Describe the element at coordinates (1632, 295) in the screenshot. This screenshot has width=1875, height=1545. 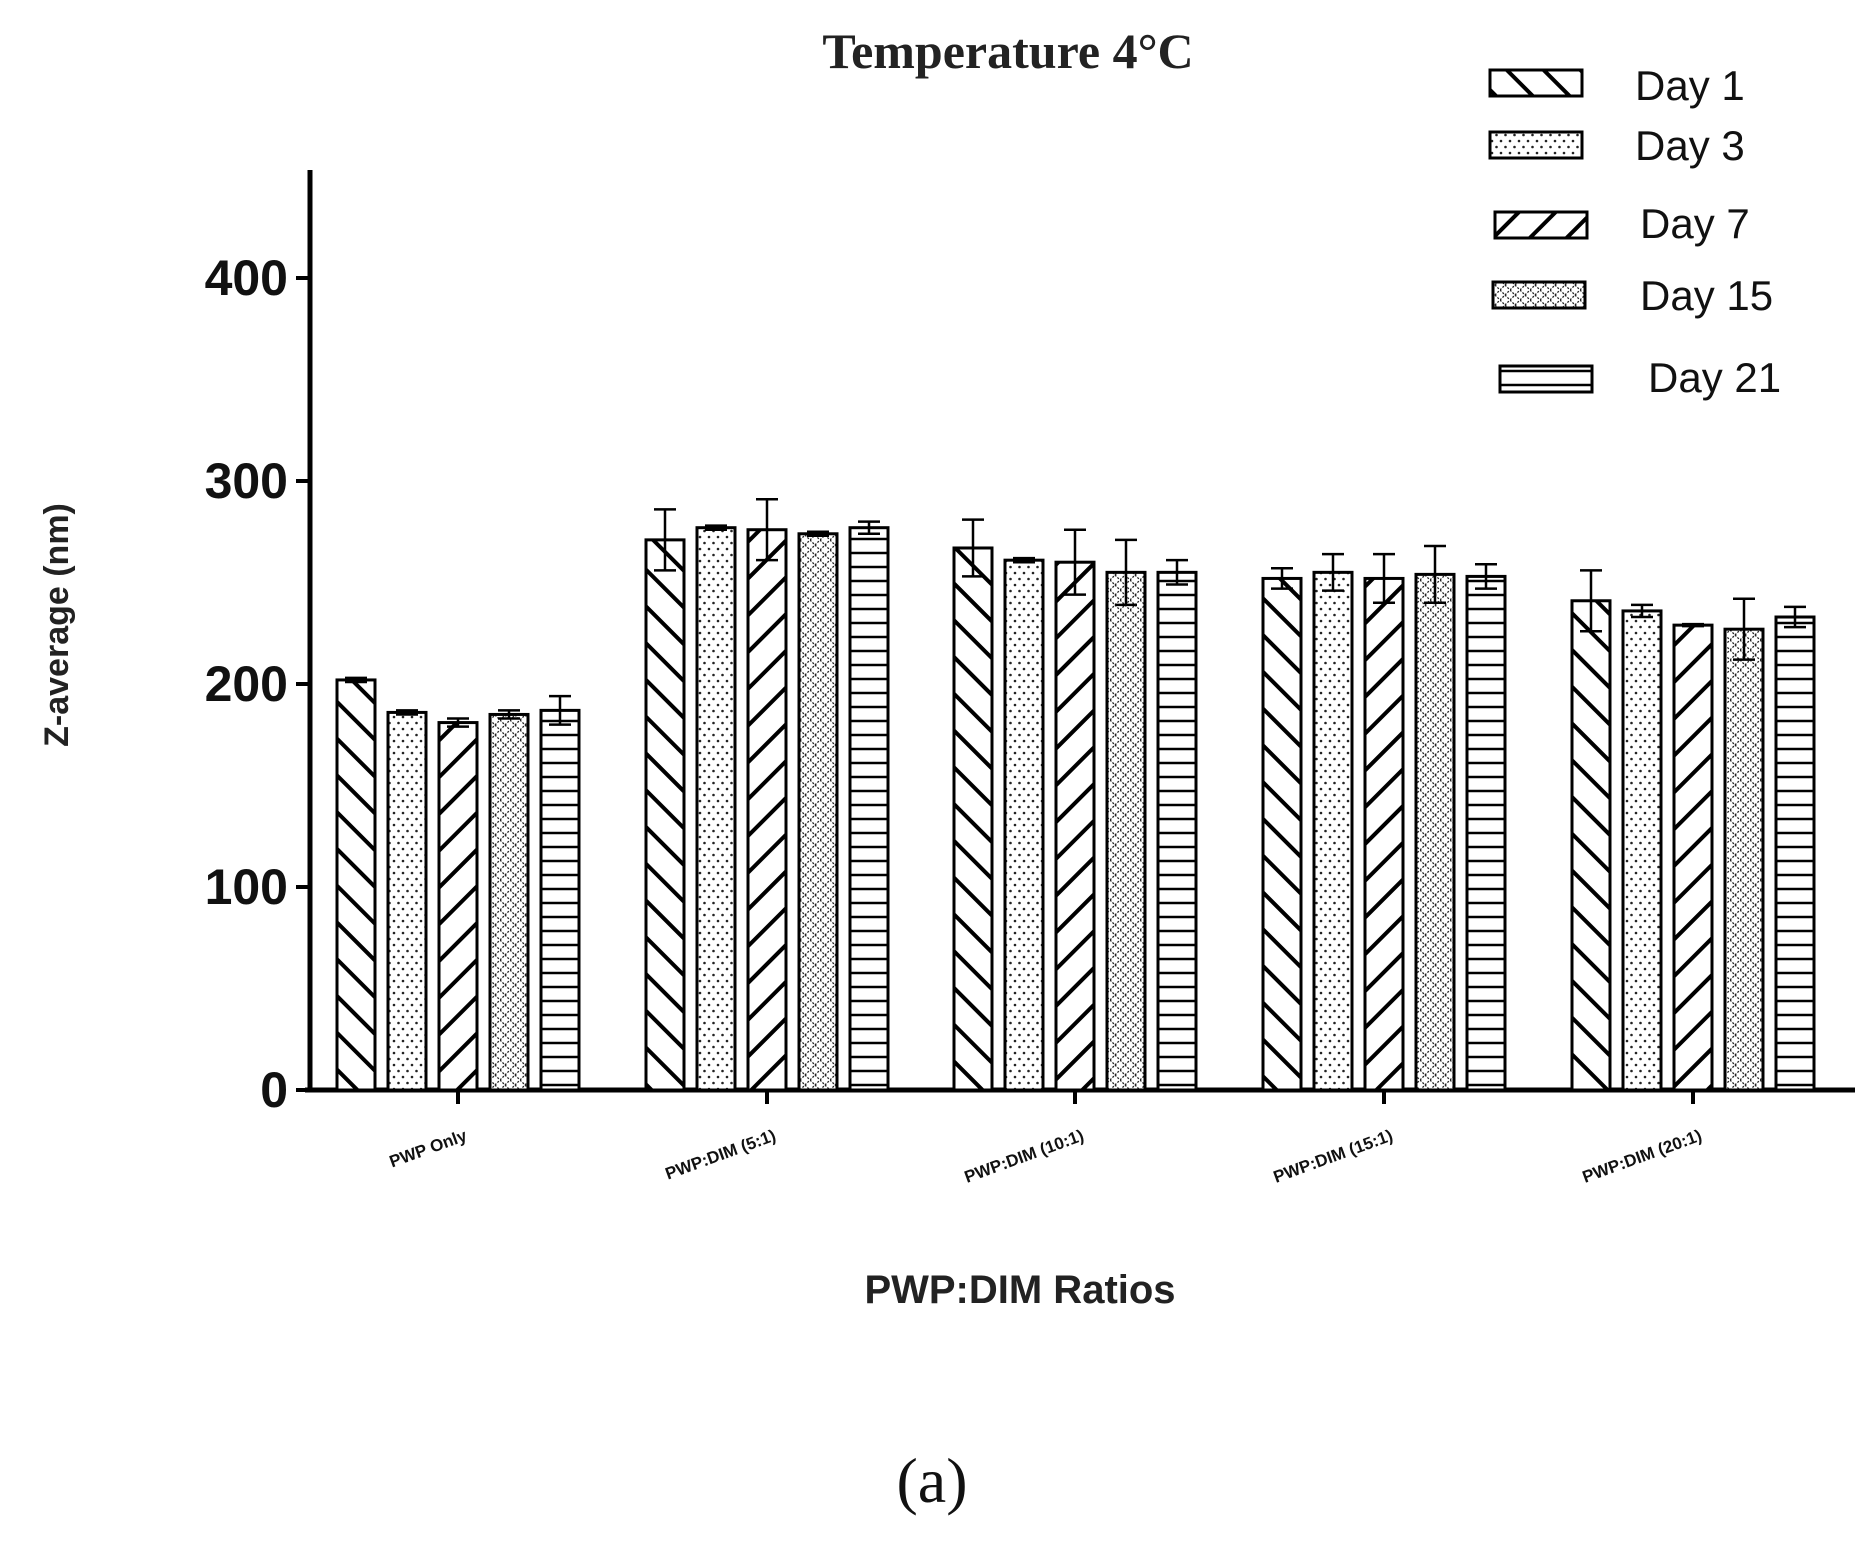
I see `legend-item-day-15: Day 15` at that location.